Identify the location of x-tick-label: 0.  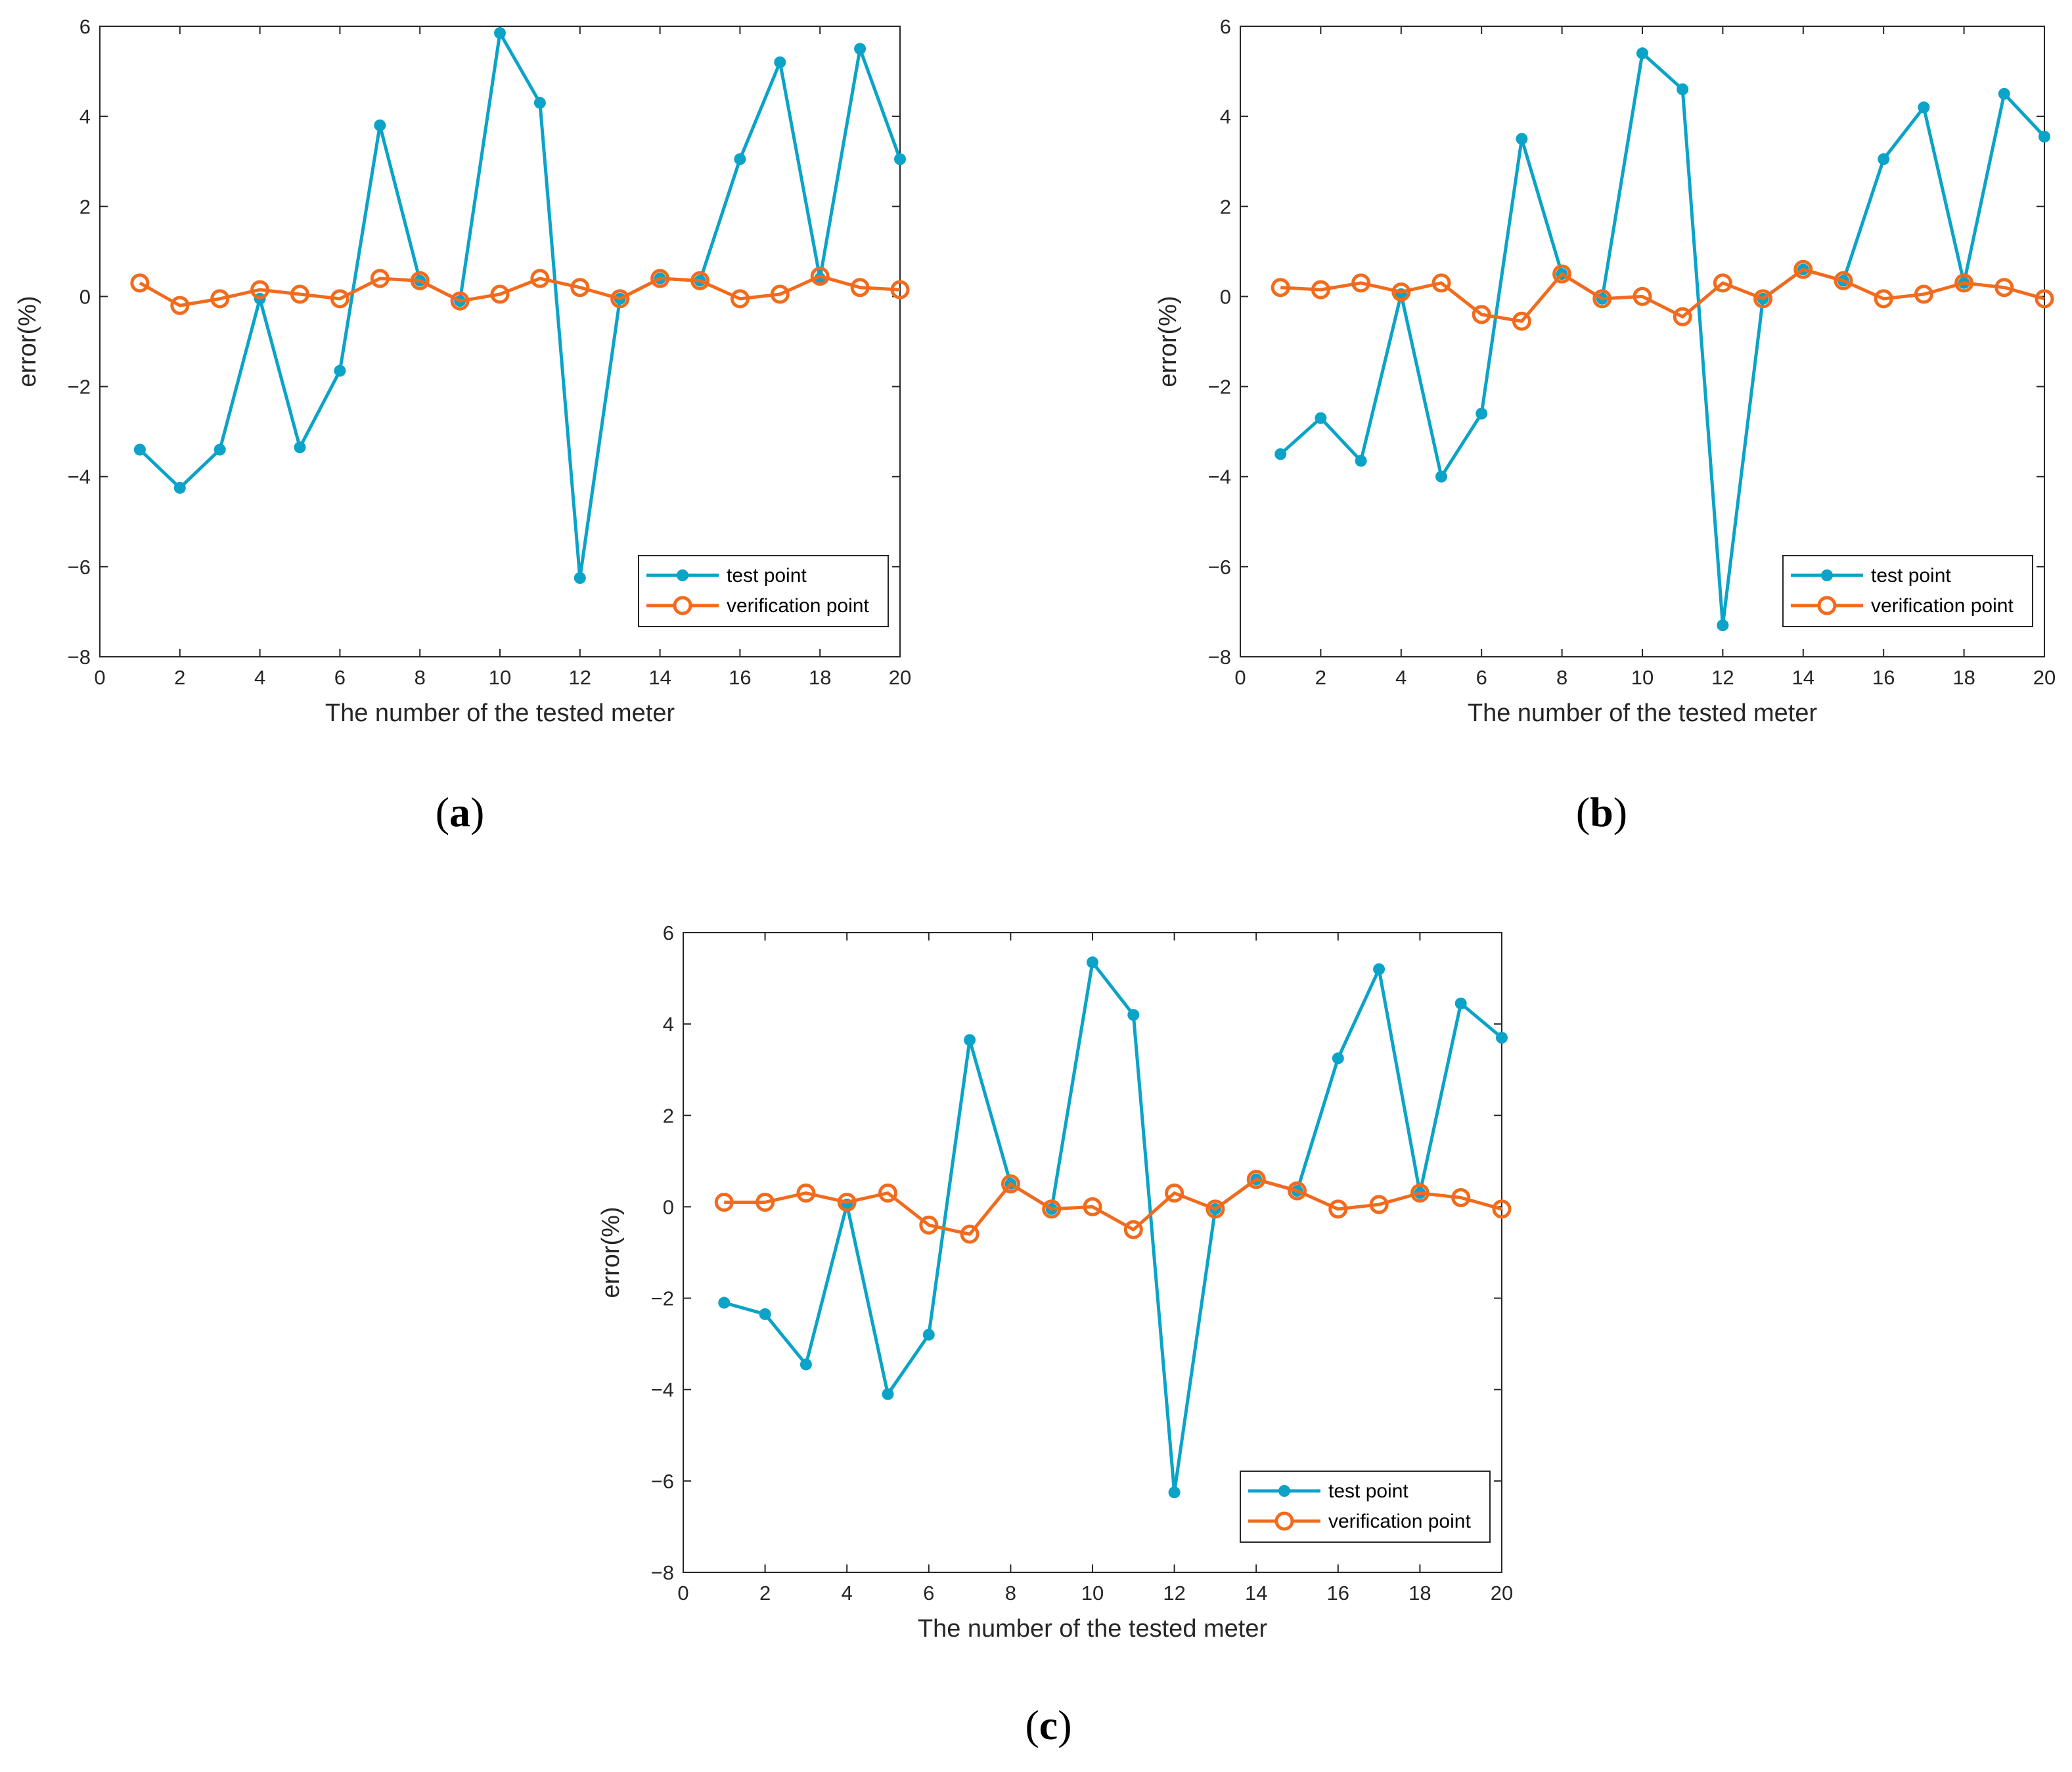
(1240, 678).